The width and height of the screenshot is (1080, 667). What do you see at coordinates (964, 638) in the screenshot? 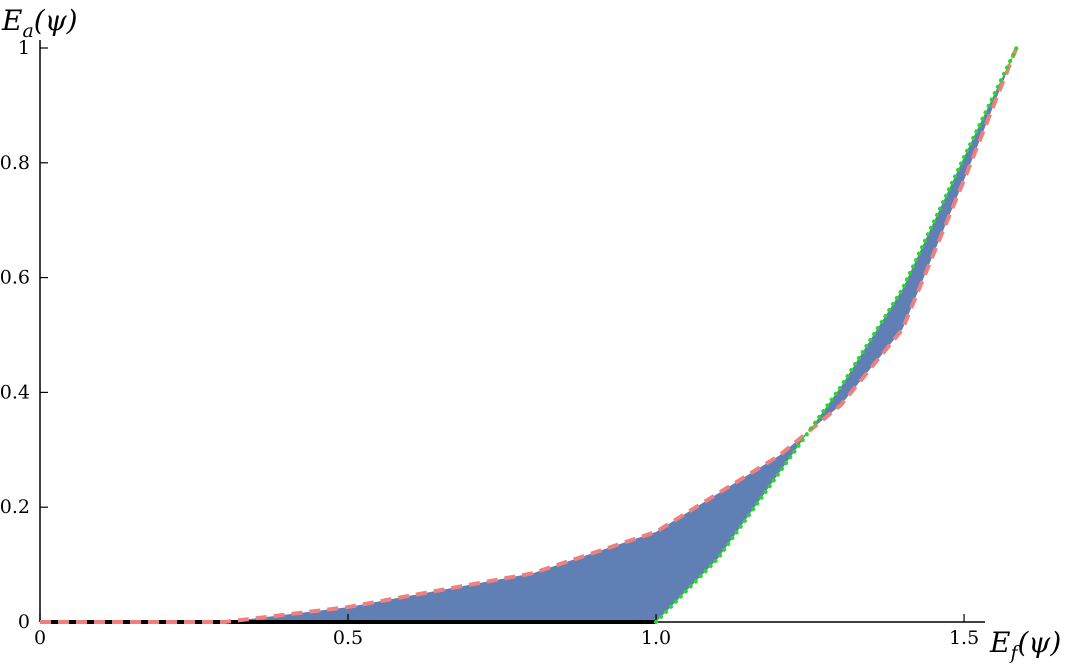
I see `x-tick-label: 1.5` at bounding box center [964, 638].